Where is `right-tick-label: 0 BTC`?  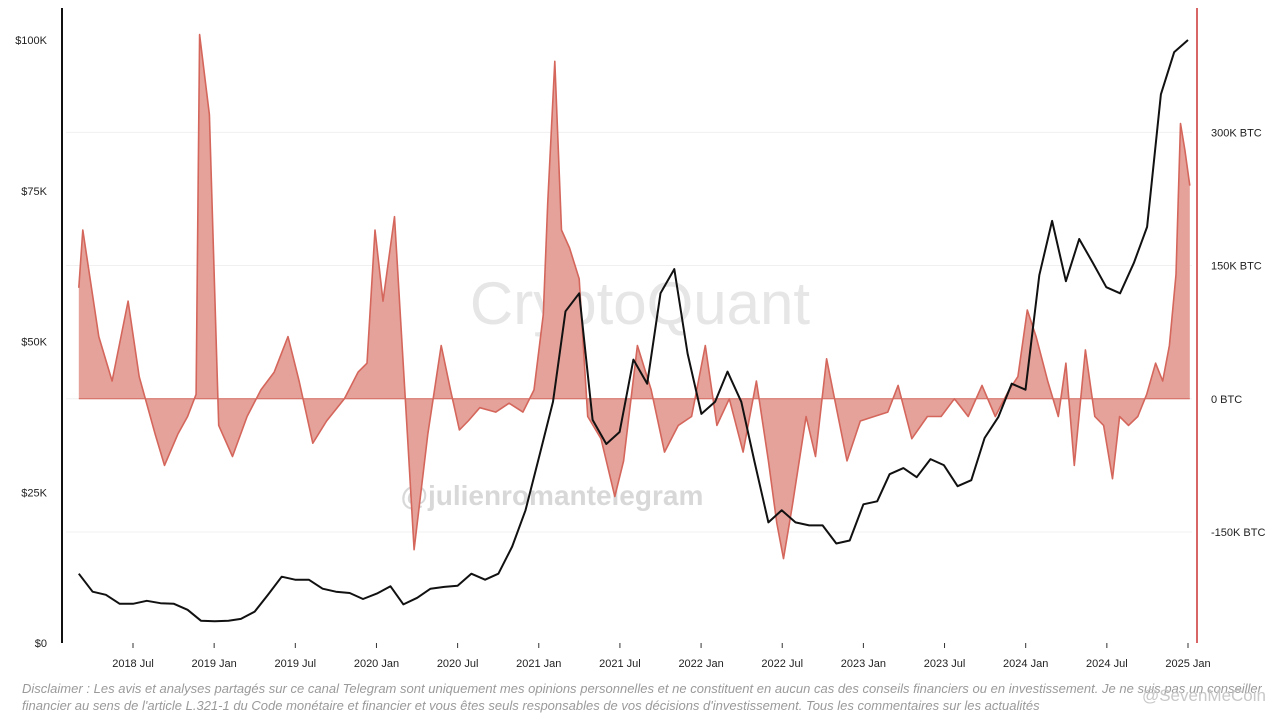
right-tick-label: 0 BTC is located at coordinates (1226, 400).